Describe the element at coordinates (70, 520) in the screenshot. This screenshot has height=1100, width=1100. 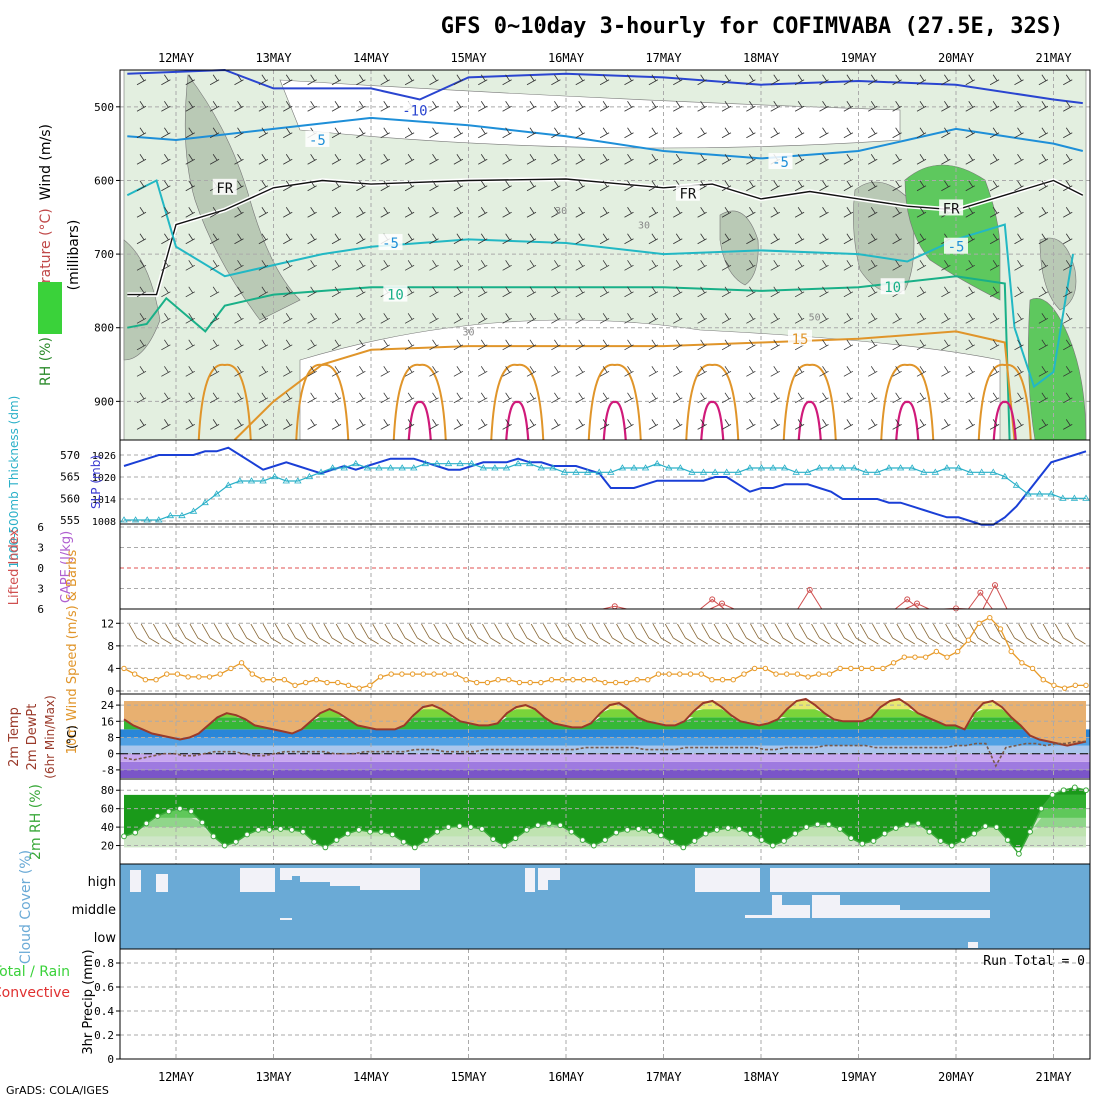
I see `thickness-tick-label: 555` at that location.